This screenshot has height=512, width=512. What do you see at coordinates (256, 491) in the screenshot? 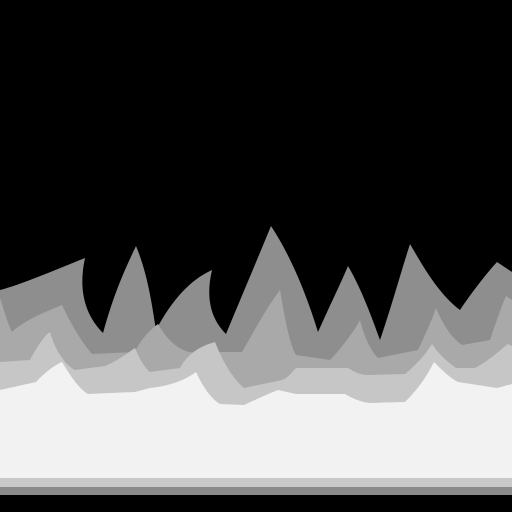
I see `base-stripe-dark` at bounding box center [256, 491].